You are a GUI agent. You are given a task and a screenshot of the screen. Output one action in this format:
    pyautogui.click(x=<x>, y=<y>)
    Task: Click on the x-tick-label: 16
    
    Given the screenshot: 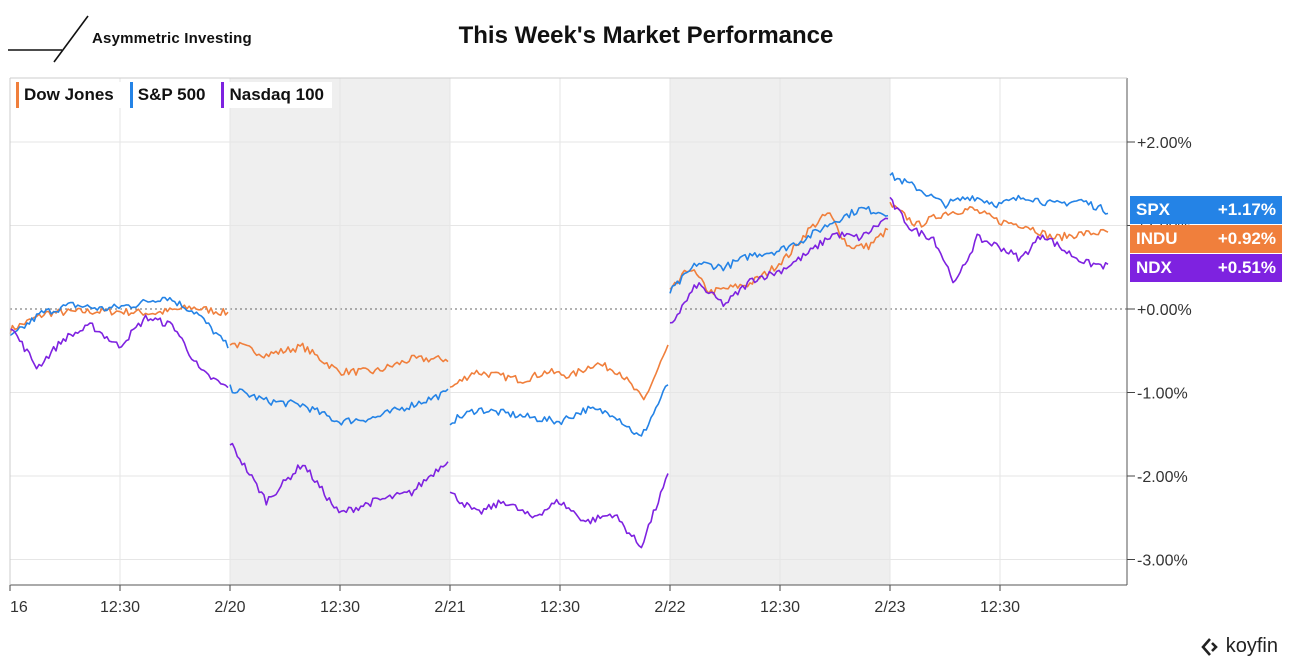 What is the action you would take?
    pyautogui.click(x=19, y=607)
    